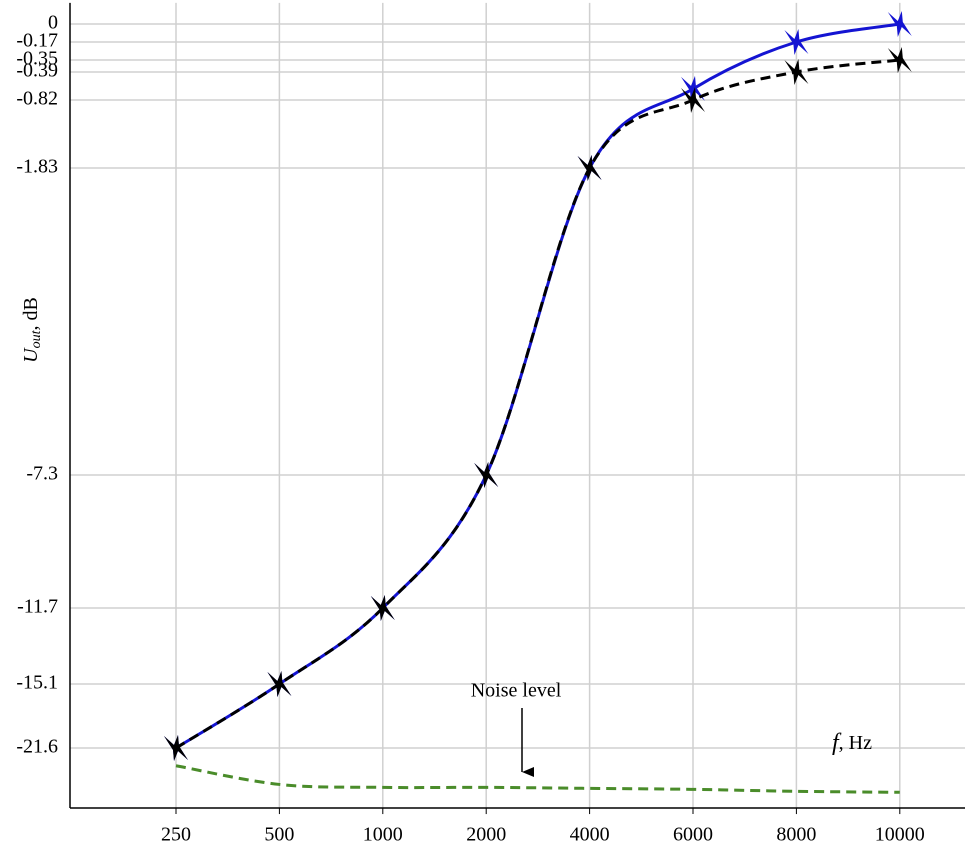 The image size is (968, 854). Describe the element at coordinates (37, 99) in the screenshot. I see `y-tick-label: -0.82` at that location.